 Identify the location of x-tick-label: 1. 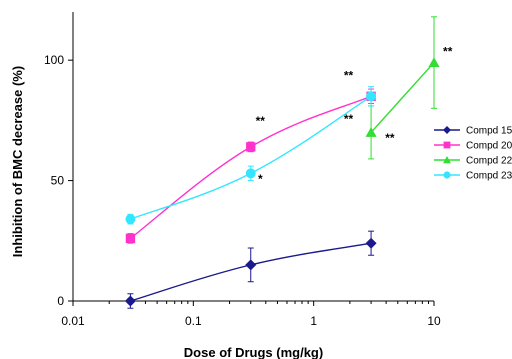
(313, 321).